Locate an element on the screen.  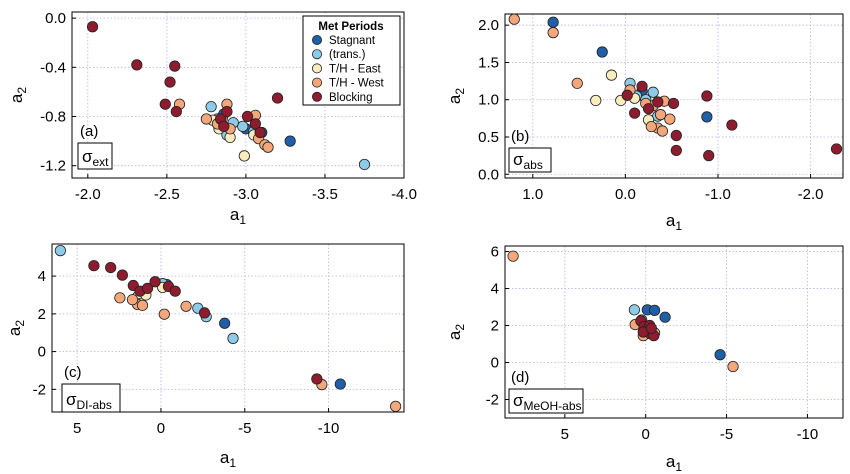
legend-entry-label: Stagnant is located at coordinates (352, 41).